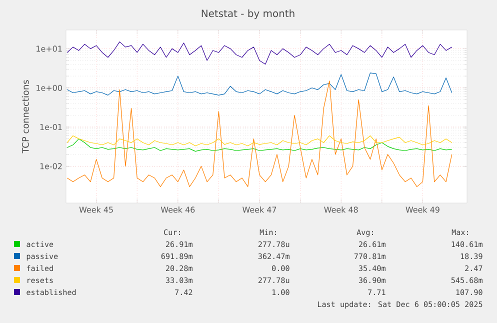 This screenshot has width=497, height=323. What do you see at coordinates (248, 14) in the screenshot?
I see `chart-title: Netstat - by month` at bounding box center [248, 14].